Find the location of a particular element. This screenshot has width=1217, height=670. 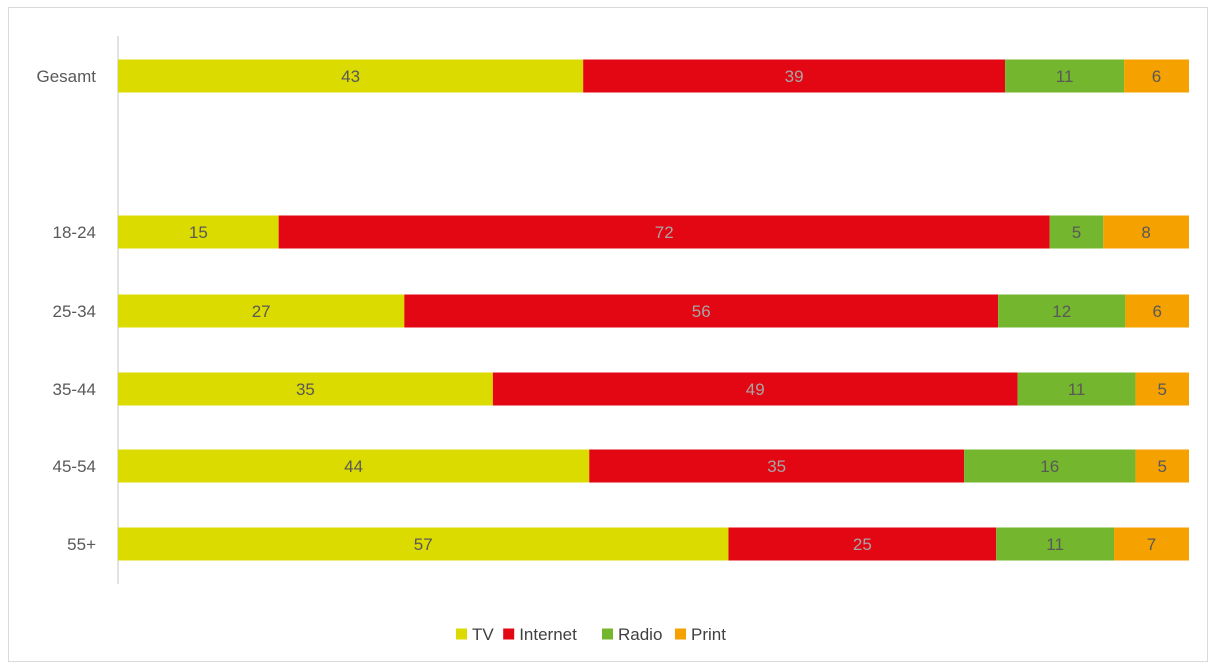

category-label-55: 55+ is located at coordinates (81, 544).